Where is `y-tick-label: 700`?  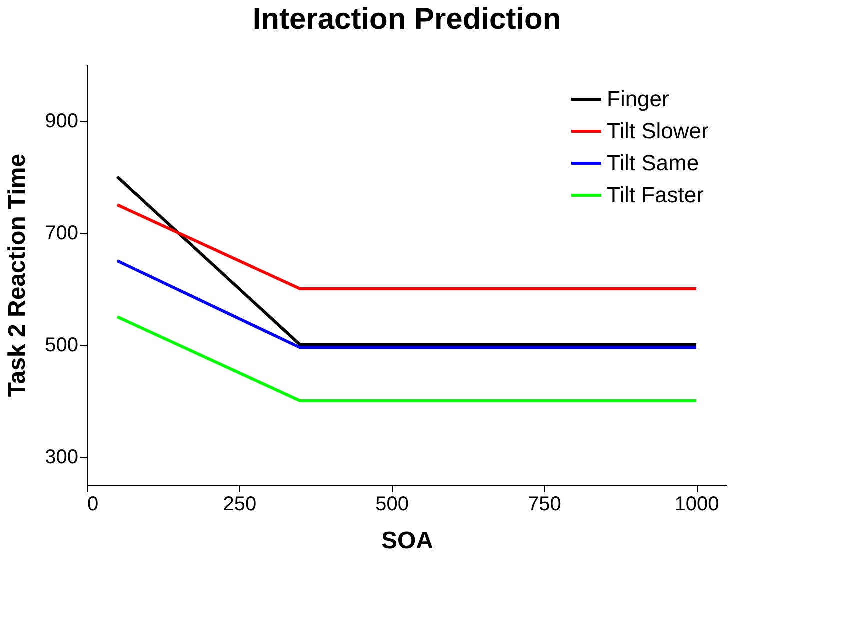
y-tick-label: 700 is located at coordinates (61, 233).